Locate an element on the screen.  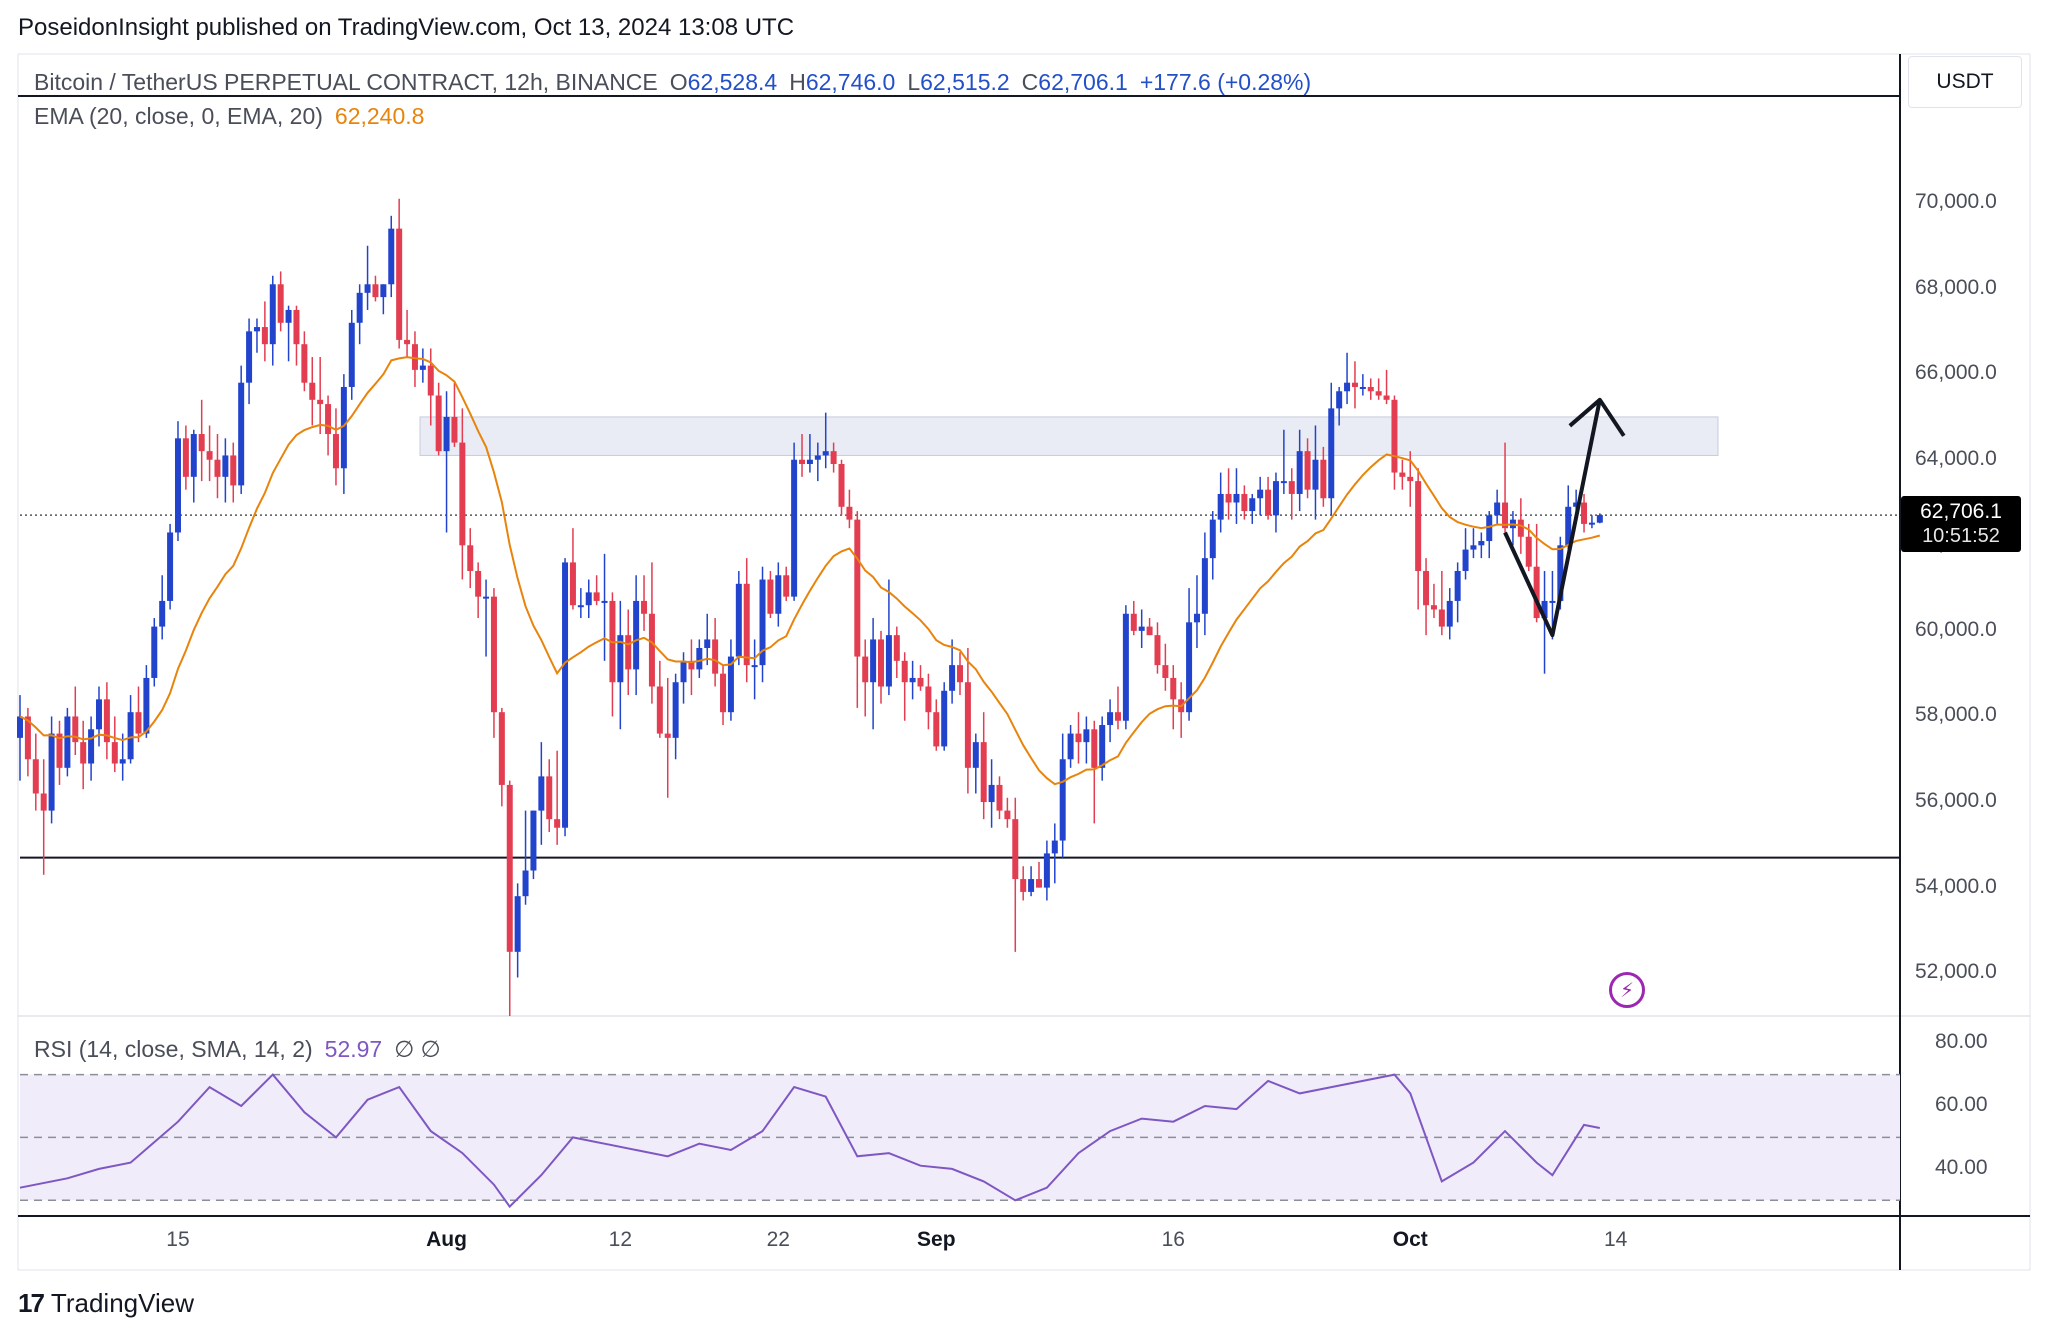
price-tick-label: 68,000.0 is located at coordinates (1956, 287).